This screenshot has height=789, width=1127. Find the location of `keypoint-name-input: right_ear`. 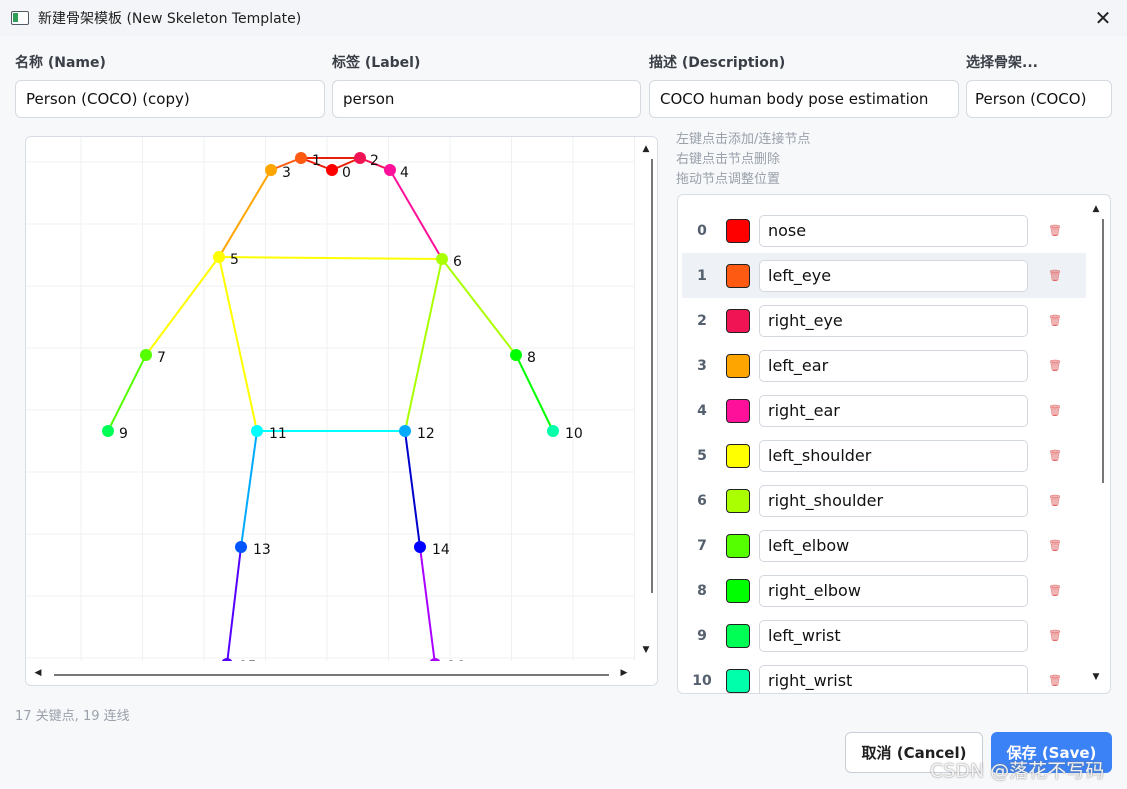

keypoint-name-input: right_ear is located at coordinates (893, 410).